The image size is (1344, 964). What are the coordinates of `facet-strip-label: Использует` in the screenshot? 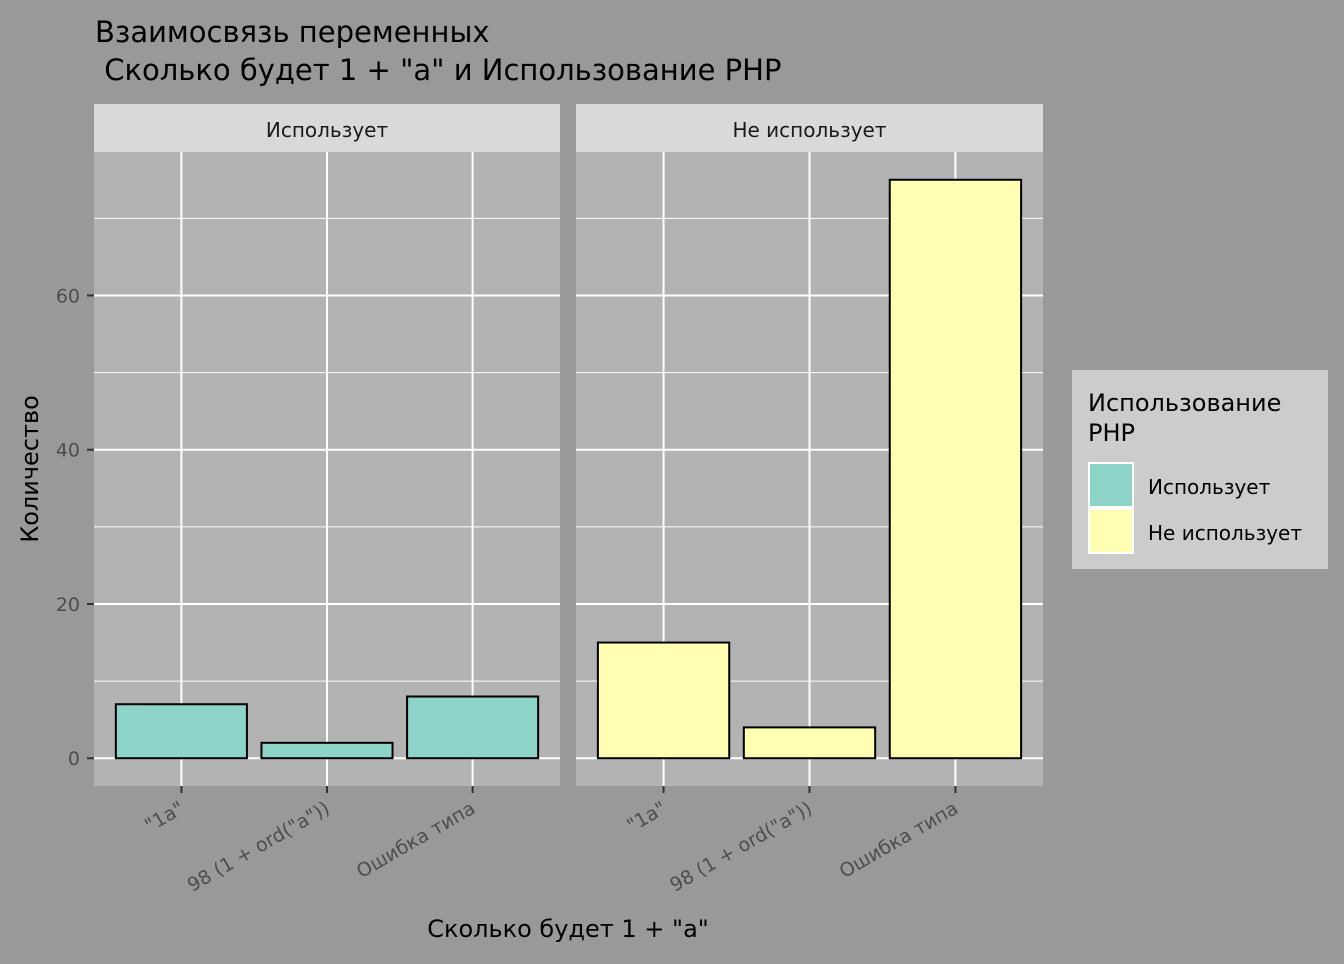 It's located at (327, 130).